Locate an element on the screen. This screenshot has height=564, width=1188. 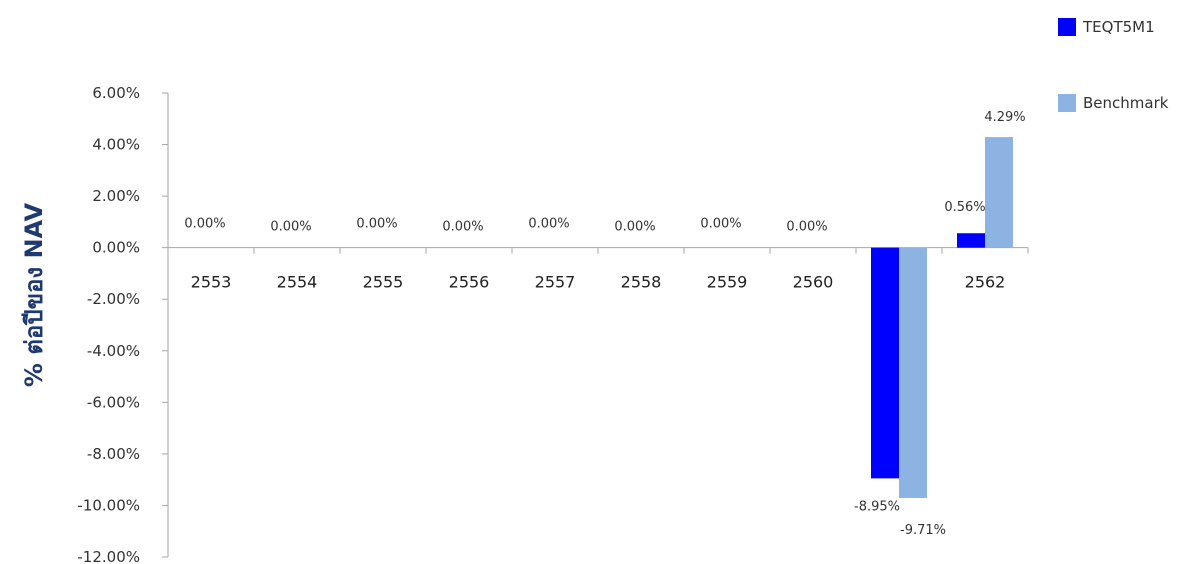
data-label: -8.95% is located at coordinates (877, 506).